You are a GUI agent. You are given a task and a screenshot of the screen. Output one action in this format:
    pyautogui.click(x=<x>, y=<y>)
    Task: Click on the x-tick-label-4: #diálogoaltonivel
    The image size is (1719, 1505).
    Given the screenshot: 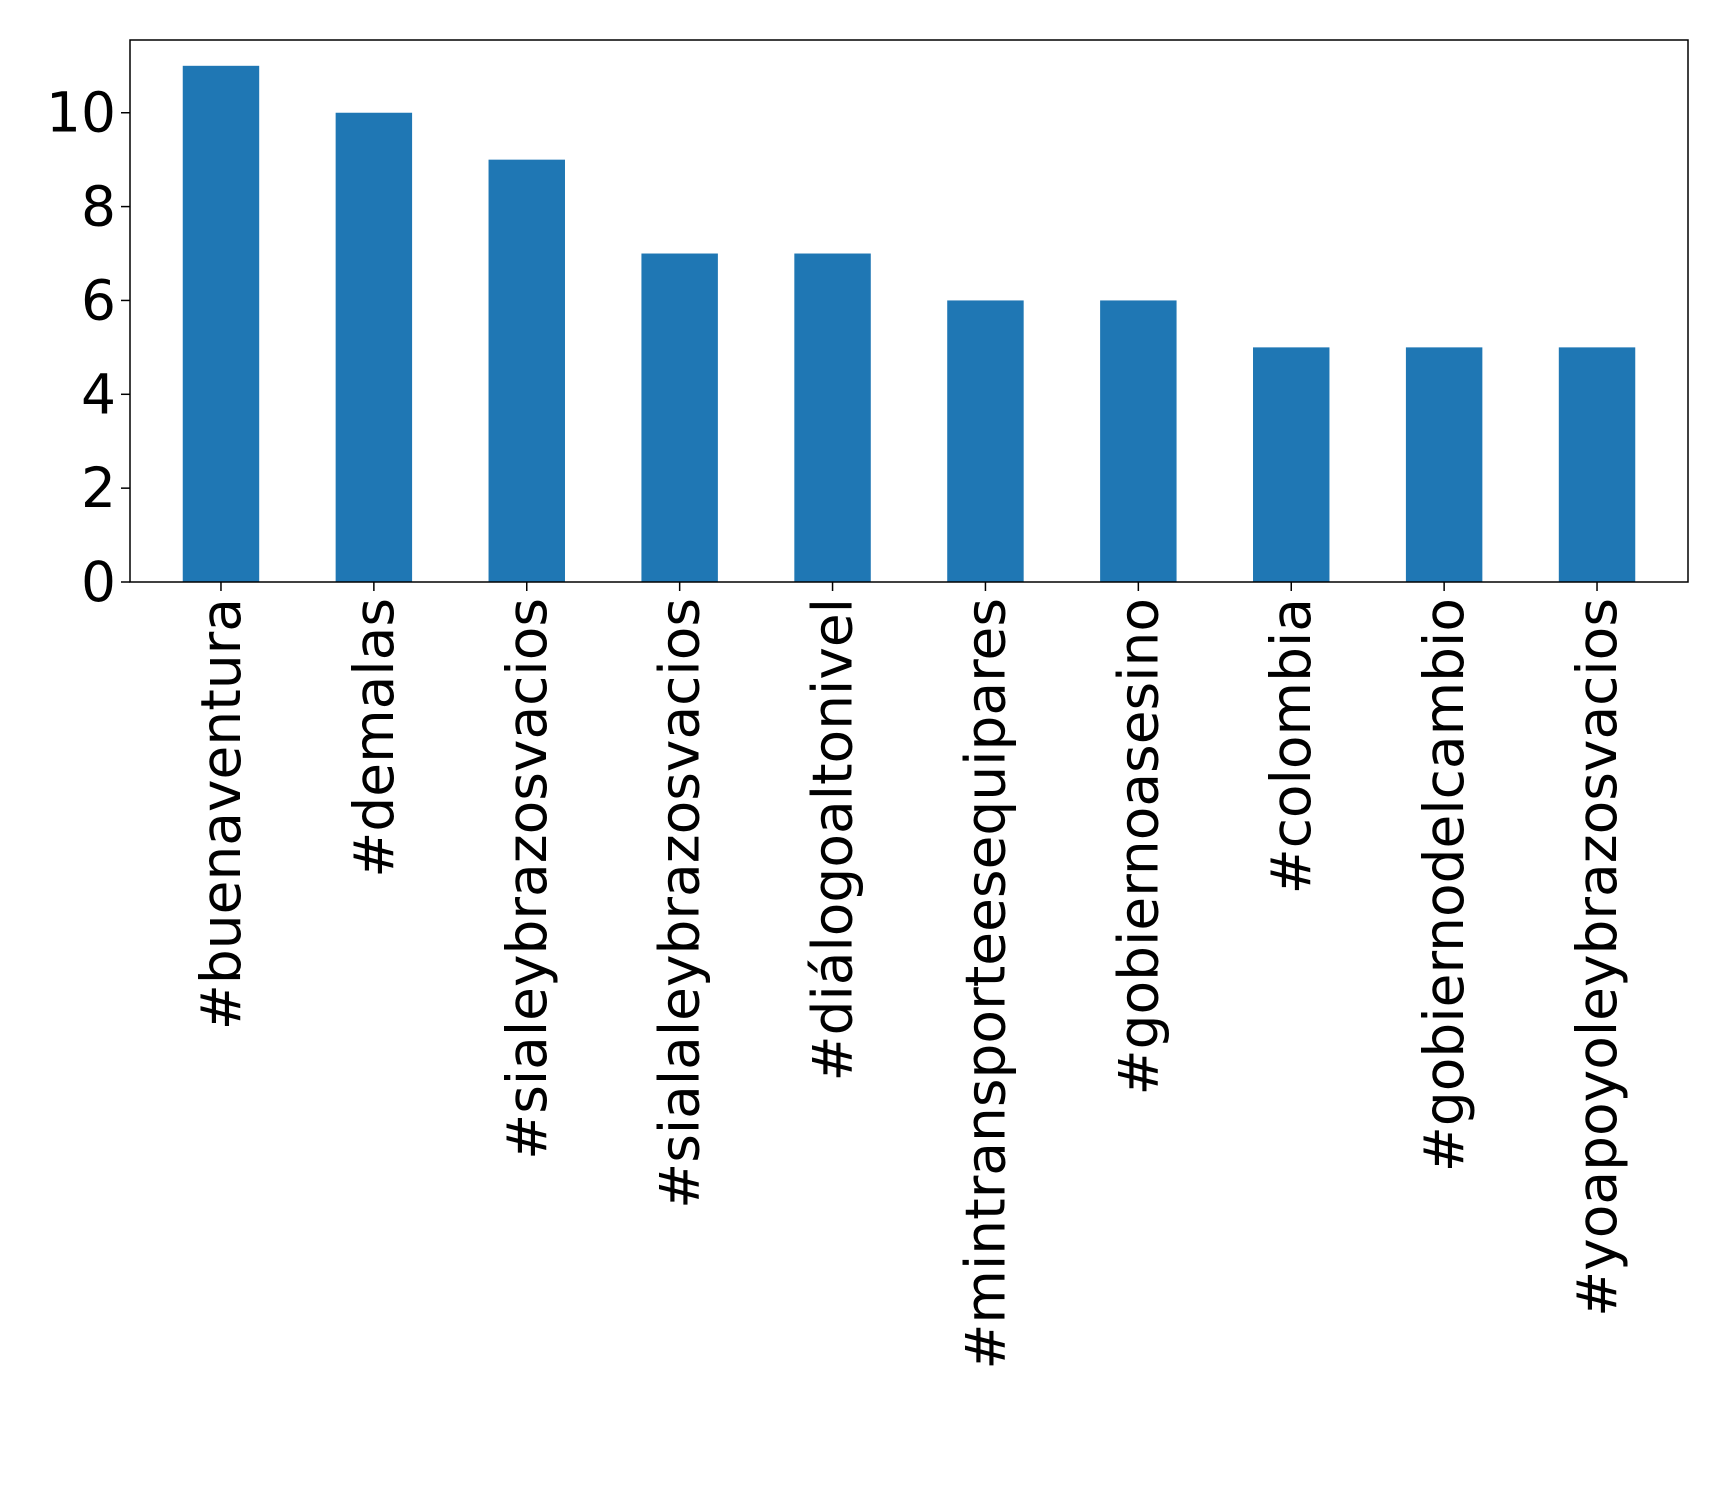 What is the action you would take?
    pyautogui.click(x=833, y=839)
    